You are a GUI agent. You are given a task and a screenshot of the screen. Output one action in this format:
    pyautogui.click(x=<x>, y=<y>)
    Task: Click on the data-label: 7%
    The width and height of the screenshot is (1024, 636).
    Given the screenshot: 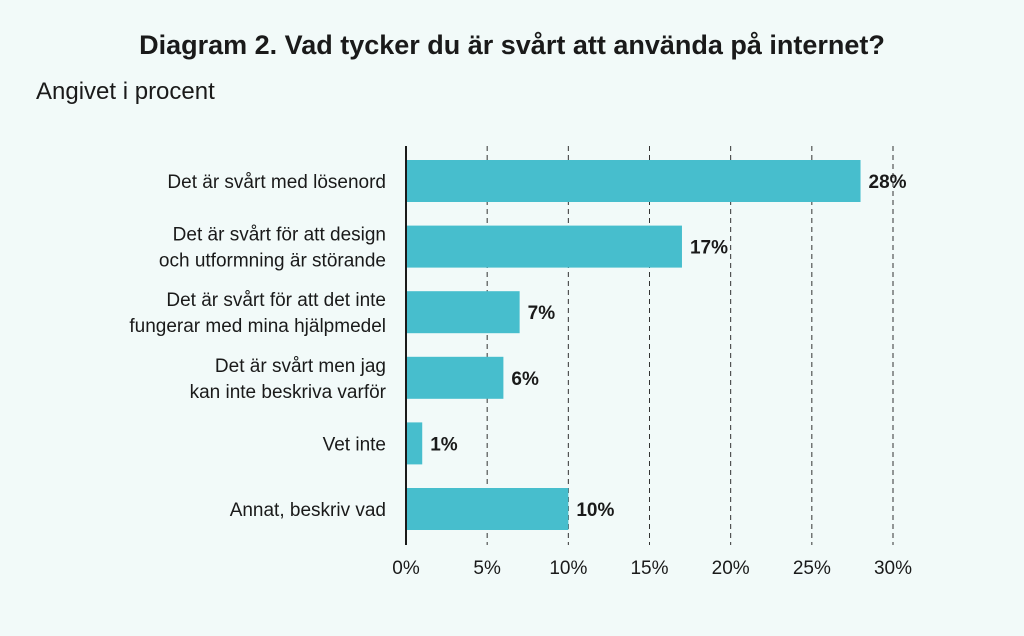 What is the action you would take?
    pyautogui.click(x=542, y=313)
    